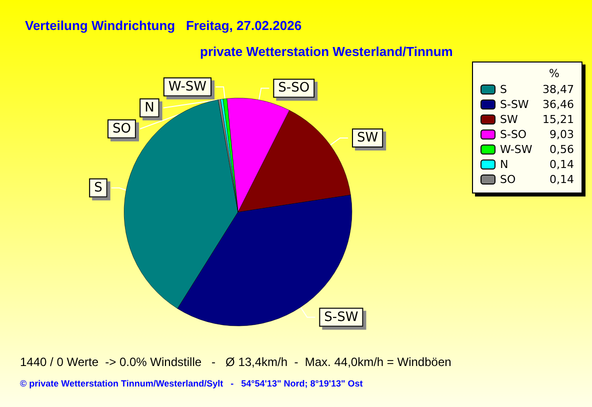 The image size is (592, 407). What do you see at coordinates (187, 86) in the screenshot?
I see `slice-label: W-SW` at bounding box center [187, 86].